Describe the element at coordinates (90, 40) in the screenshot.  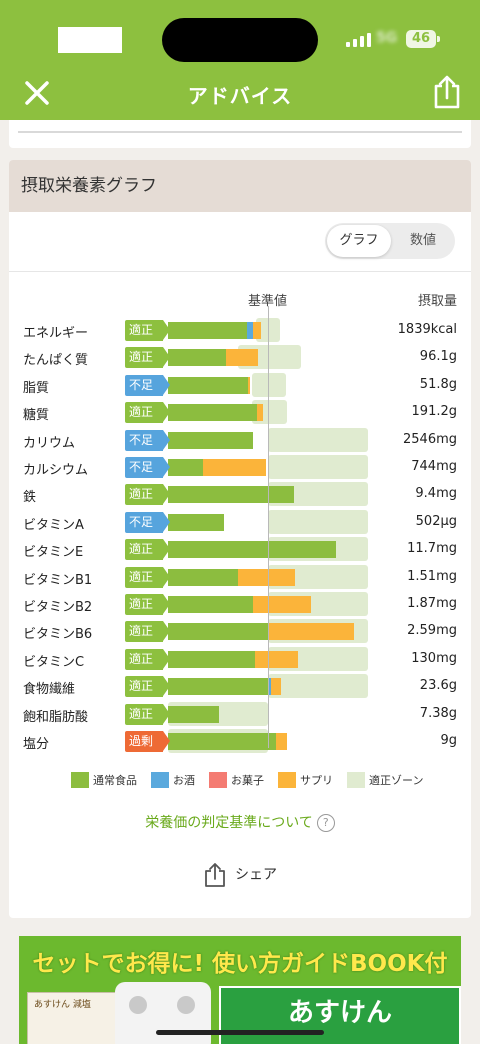
I see `status-time-redacted` at that location.